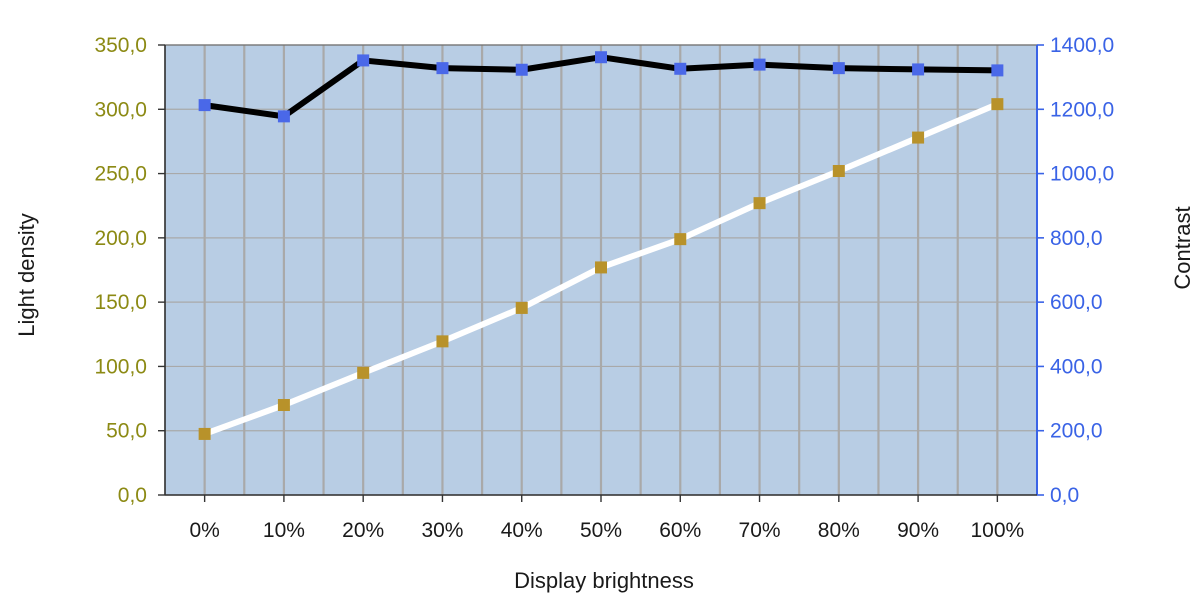 This screenshot has height=613, width=1200. What do you see at coordinates (839, 530) in the screenshot?
I see `x-tick-label: 80%` at bounding box center [839, 530].